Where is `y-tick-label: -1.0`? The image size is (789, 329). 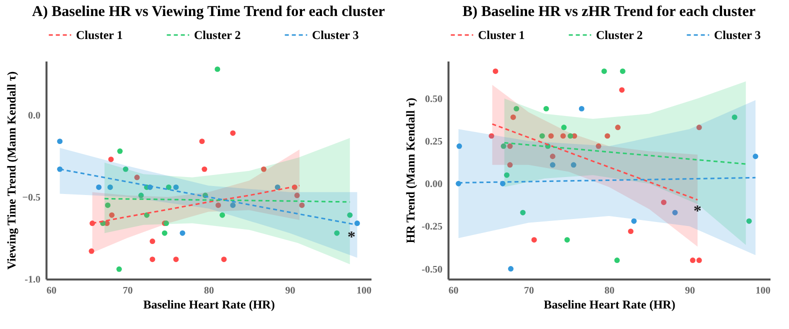
y-tick-label: -1.0 is located at coordinates (32, 280).